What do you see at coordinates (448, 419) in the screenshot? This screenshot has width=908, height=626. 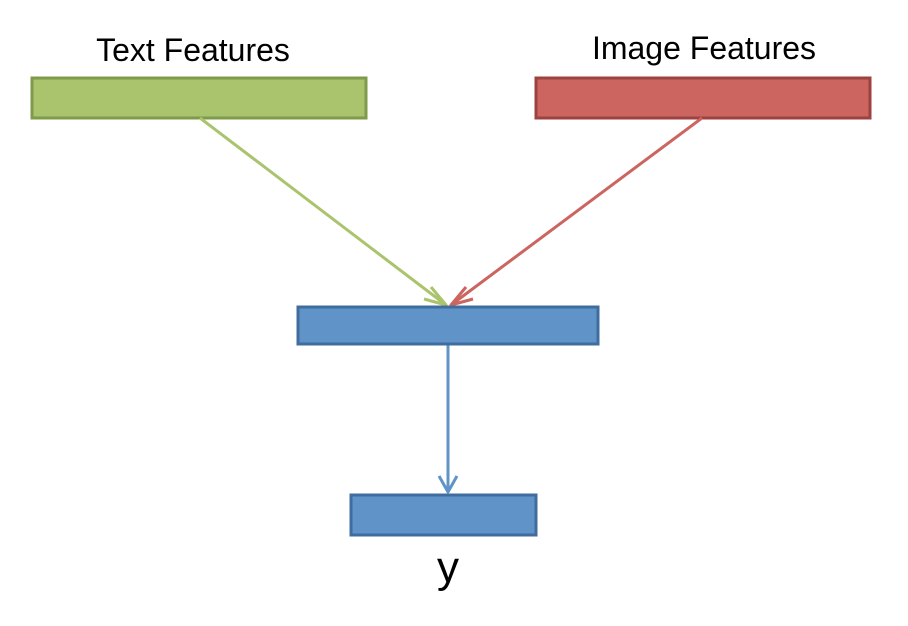 I see `edge-hidden-to-output` at bounding box center [448, 419].